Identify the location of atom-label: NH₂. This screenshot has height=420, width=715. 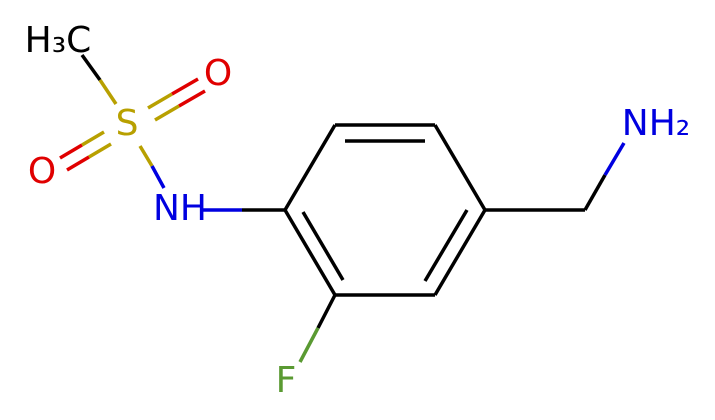
(656, 123).